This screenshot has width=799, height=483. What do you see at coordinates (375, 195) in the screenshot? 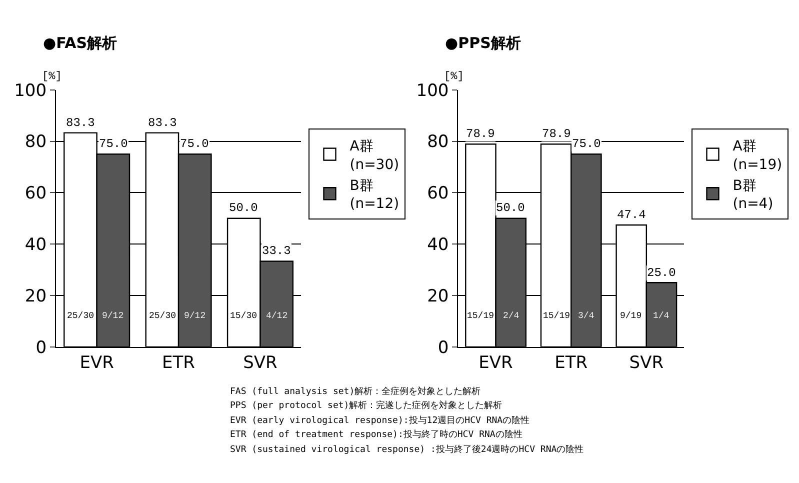
I see `legend-label: B群 (n=12)` at bounding box center [375, 195].